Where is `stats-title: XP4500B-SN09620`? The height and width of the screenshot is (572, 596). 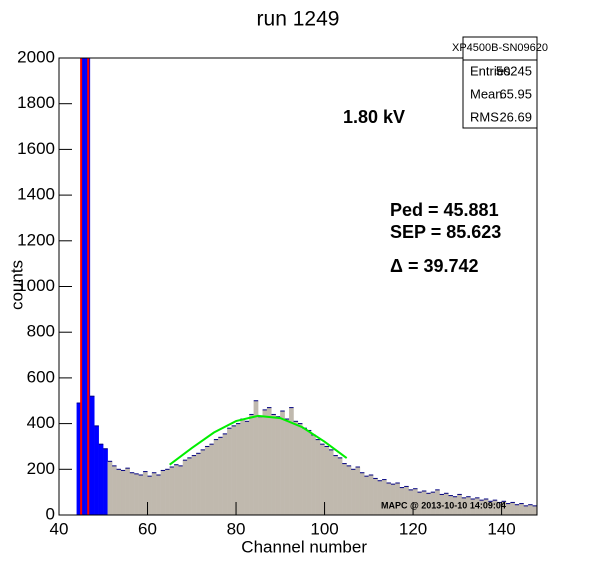 stats-title: XP4500B-SN09620 is located at coordinates (500, 48).